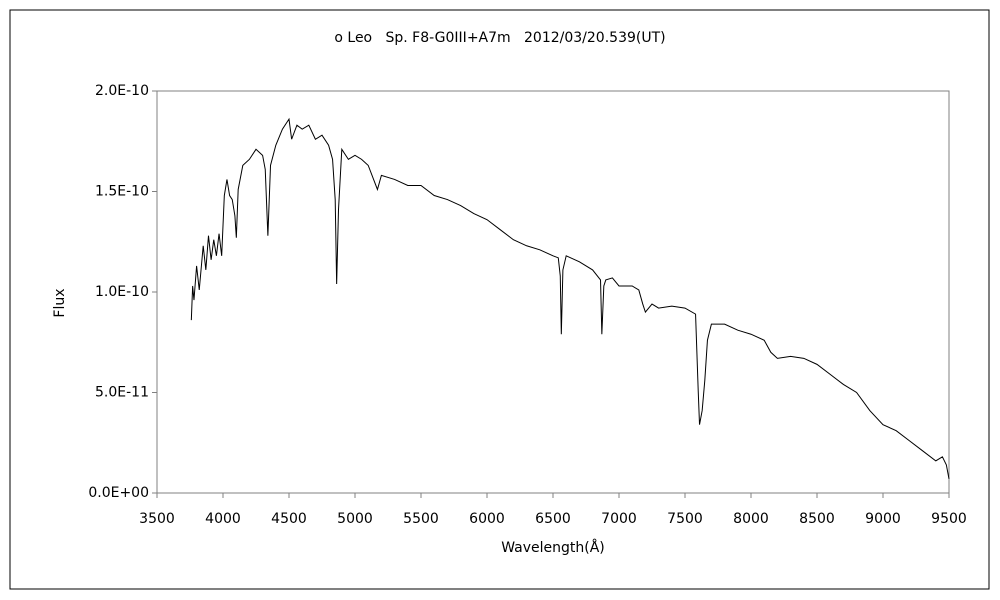  Describe the element at coordinates (751, 519) in the screenshot. I see `x-tick-label: 8000` at that location.